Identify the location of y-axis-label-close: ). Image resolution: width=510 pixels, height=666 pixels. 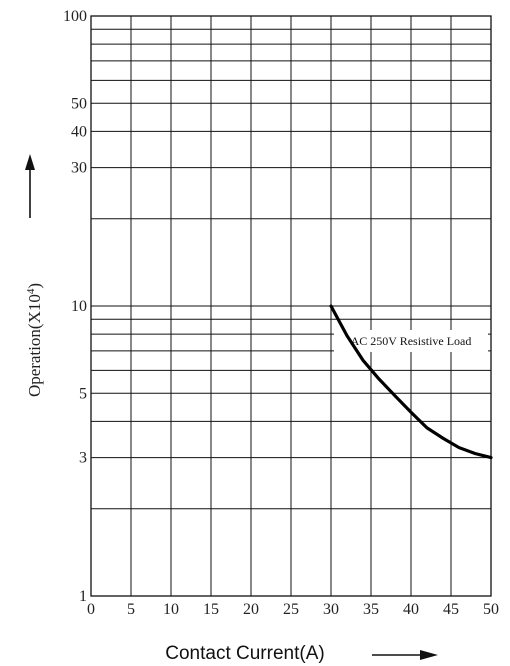
(34, 286).